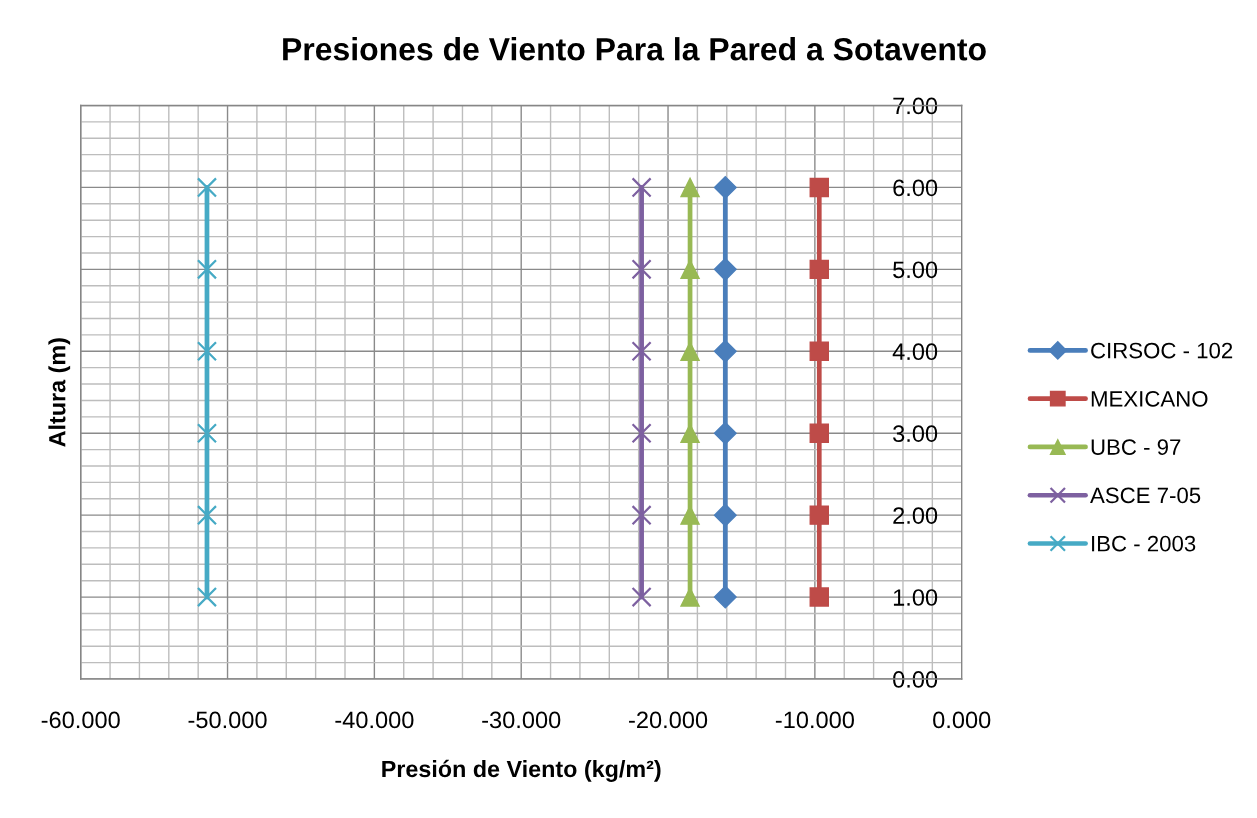  I want to click on y-tick-label: 4.00, so click(915, 352).